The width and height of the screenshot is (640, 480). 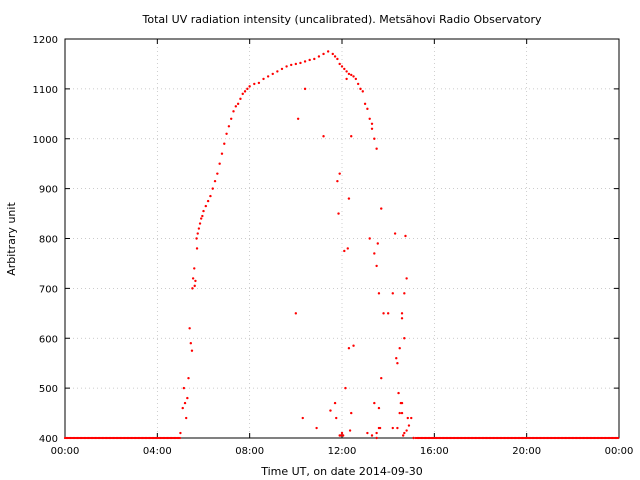 What do you see at coordinates (11, 239) in the screenshot?
I see `y-axis-label: Arbitrary unit` at bounding box center [11, 239].